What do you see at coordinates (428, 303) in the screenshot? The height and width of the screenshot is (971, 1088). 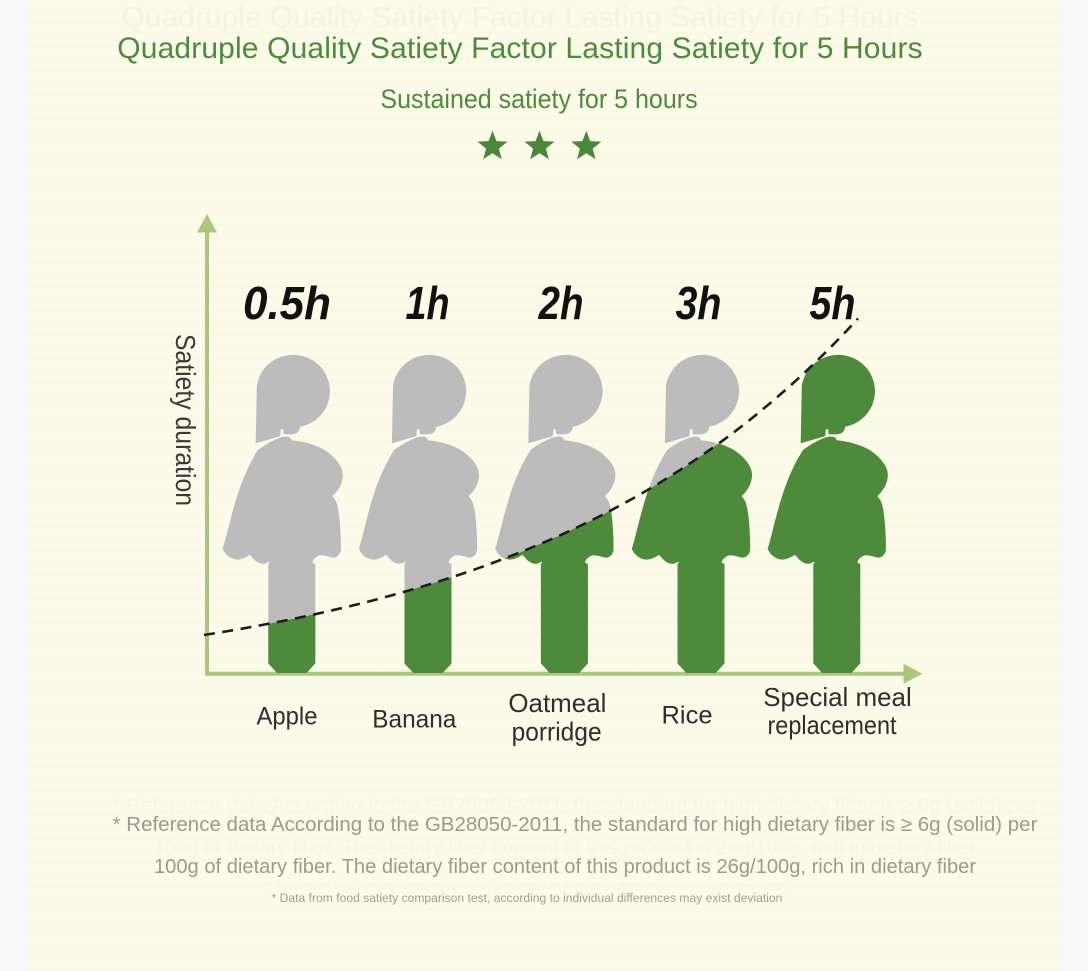 I see `svg-text: 1h` at bounding box center [428, 303].